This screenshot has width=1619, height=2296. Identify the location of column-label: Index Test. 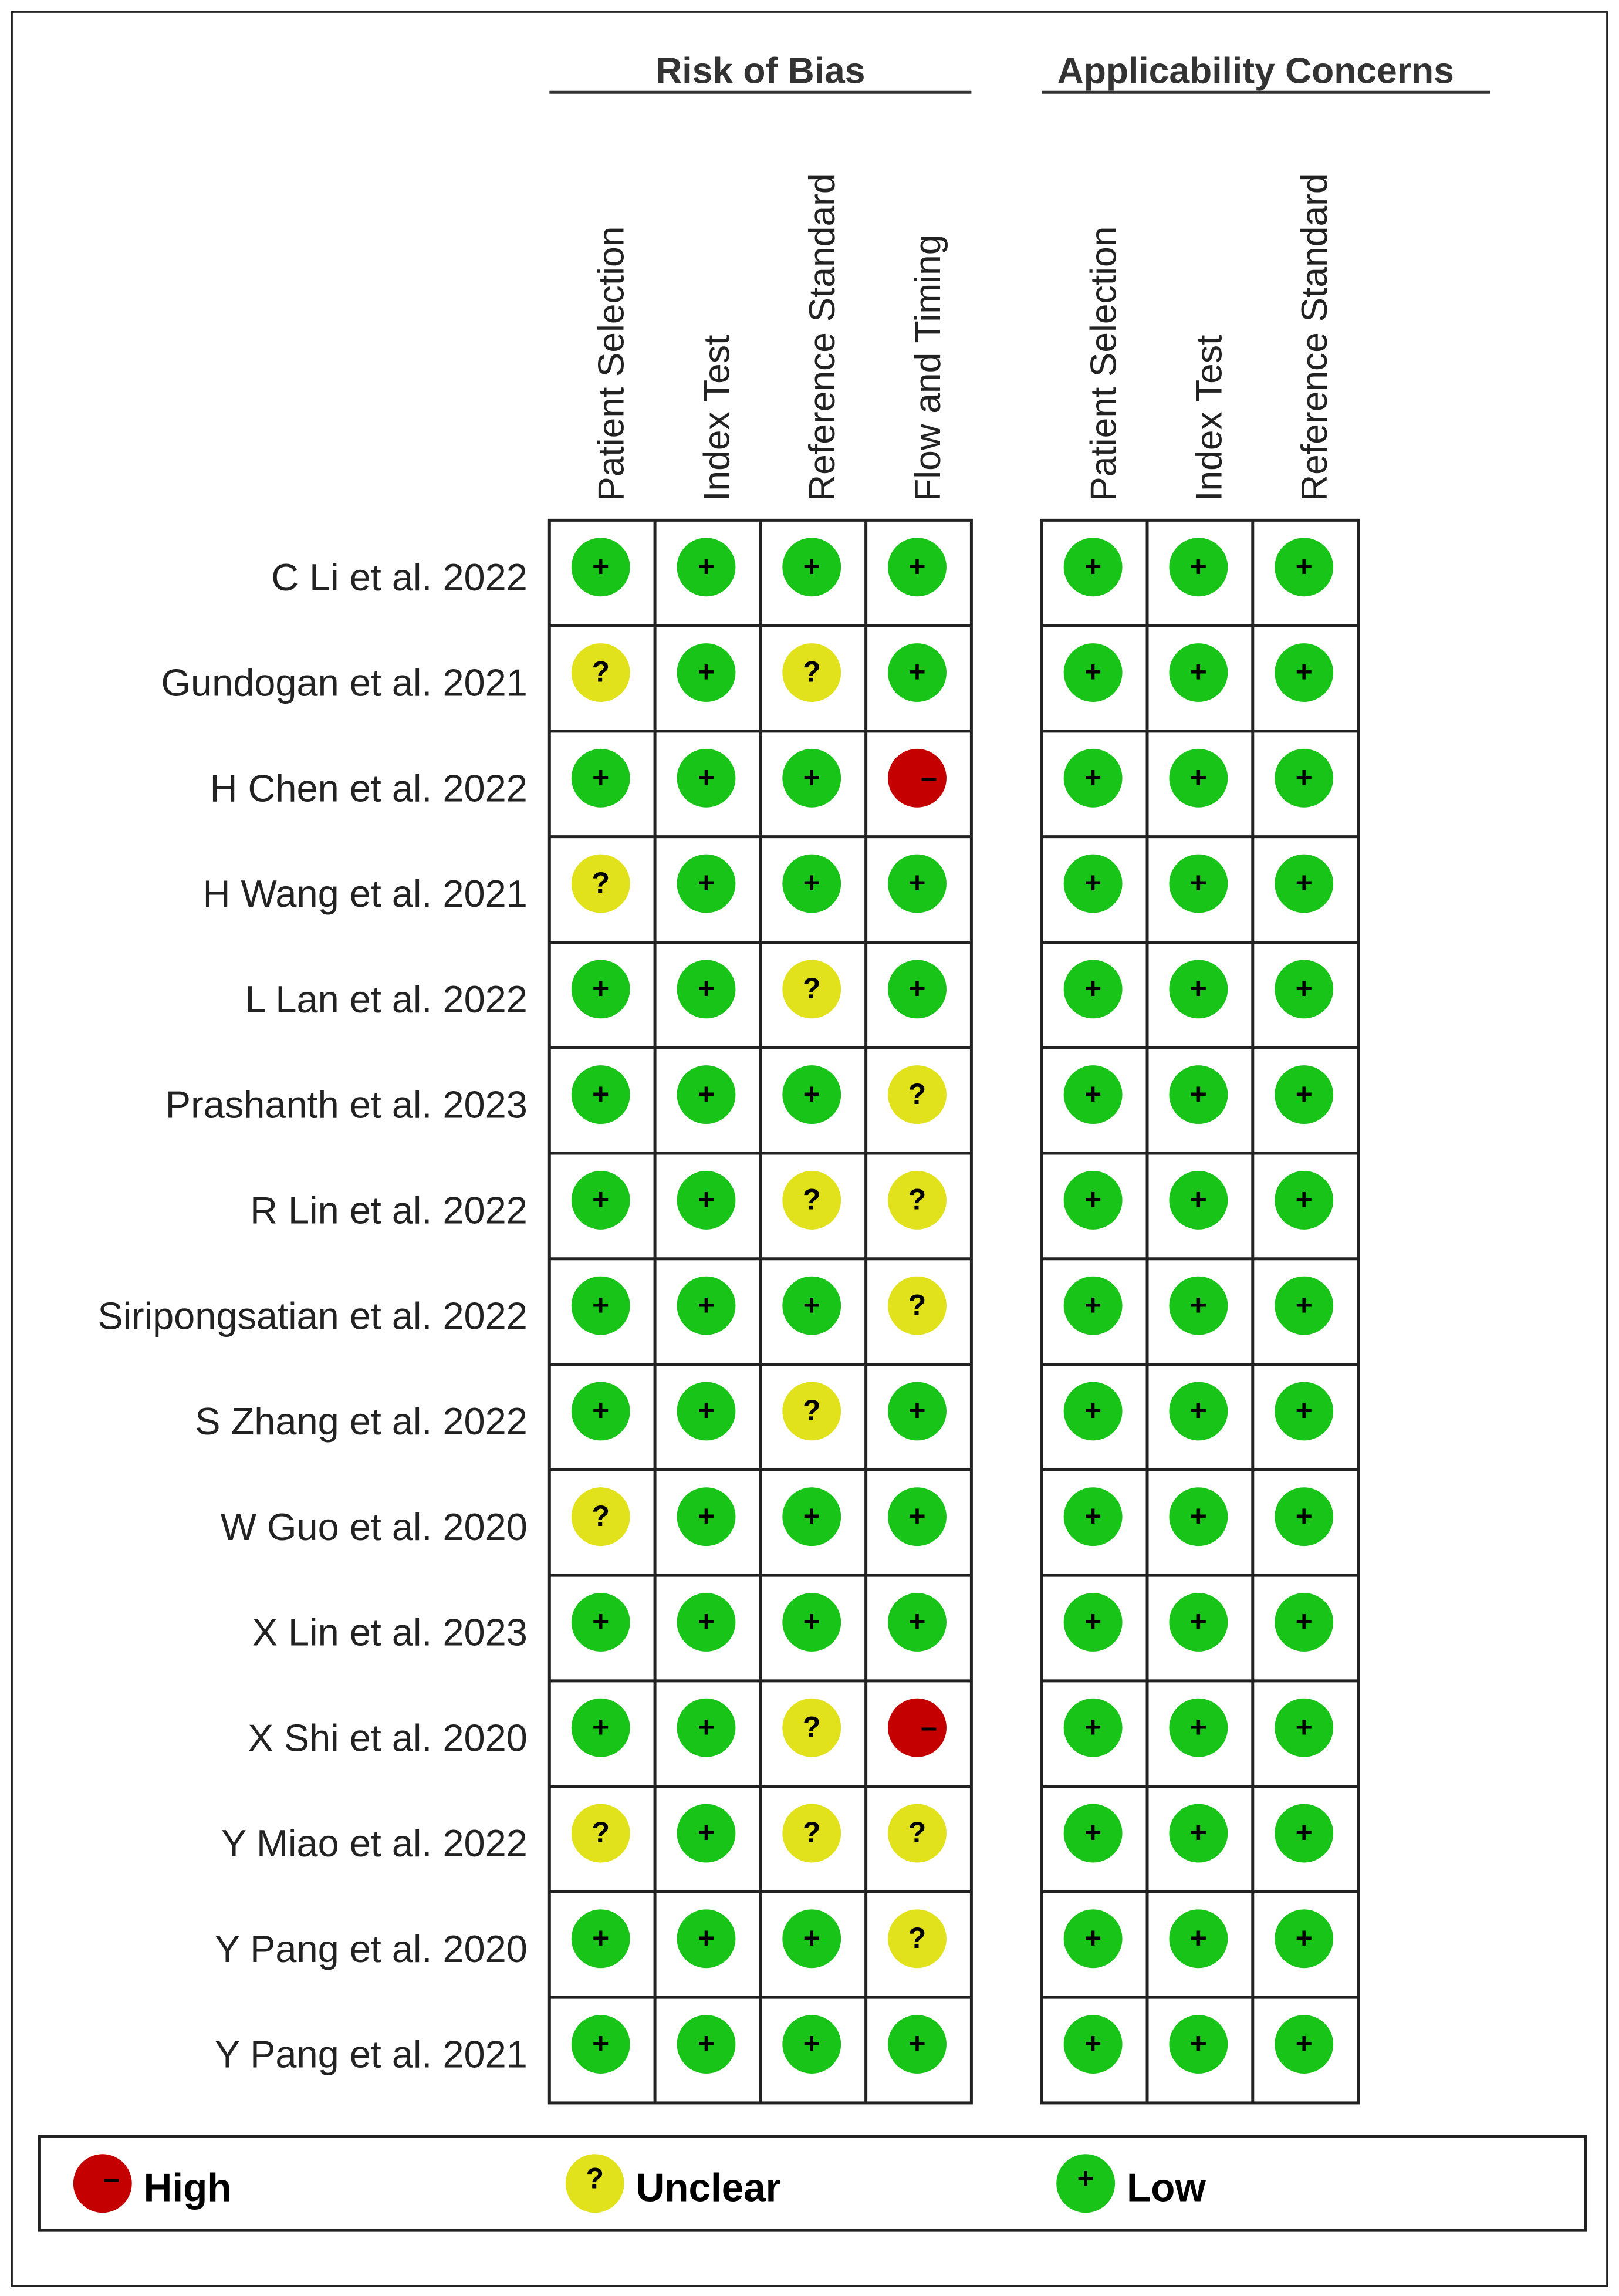
(1208, 418).